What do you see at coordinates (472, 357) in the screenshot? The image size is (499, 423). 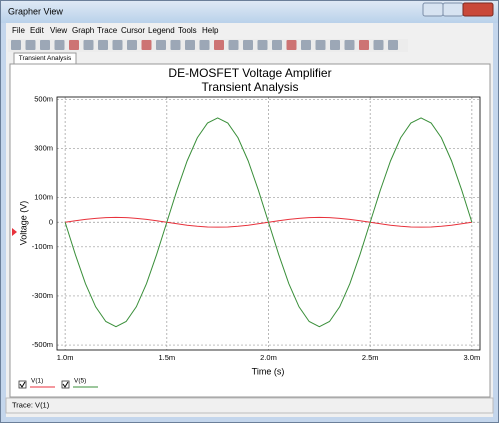 I see `x-tick-label: 3.0m` at bounding box center [472, 357].